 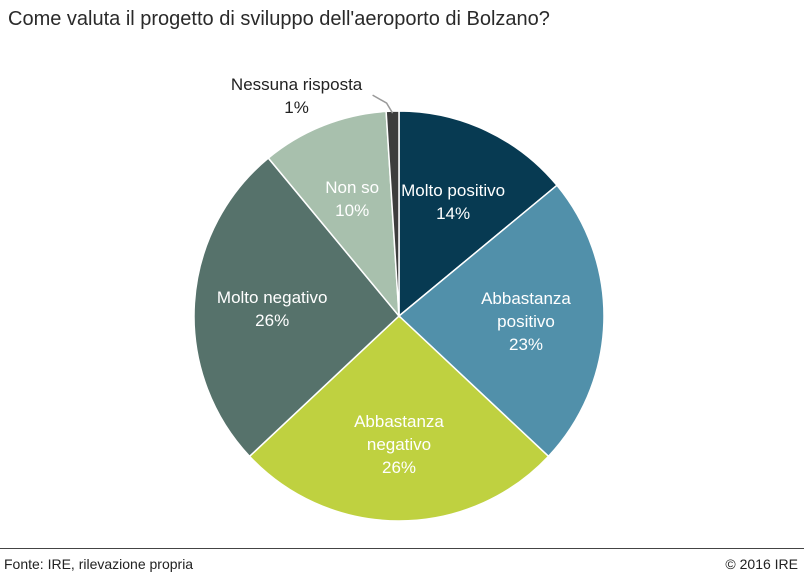 I want to click on value-label-non-so: 10%, so click(x=352, y=210).